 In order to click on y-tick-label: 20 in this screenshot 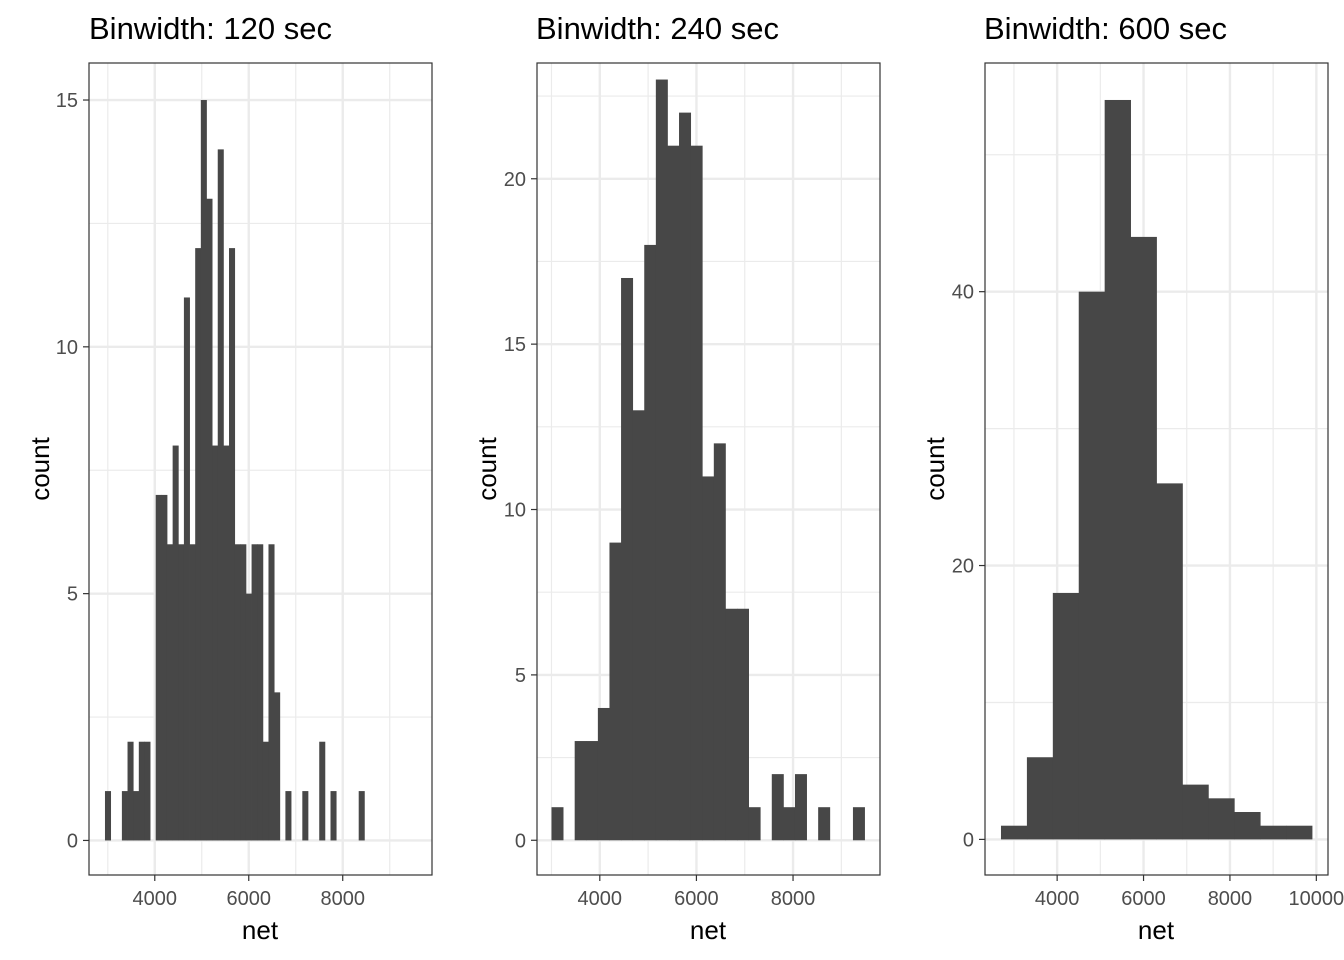, I will do `click(515, 180)`.